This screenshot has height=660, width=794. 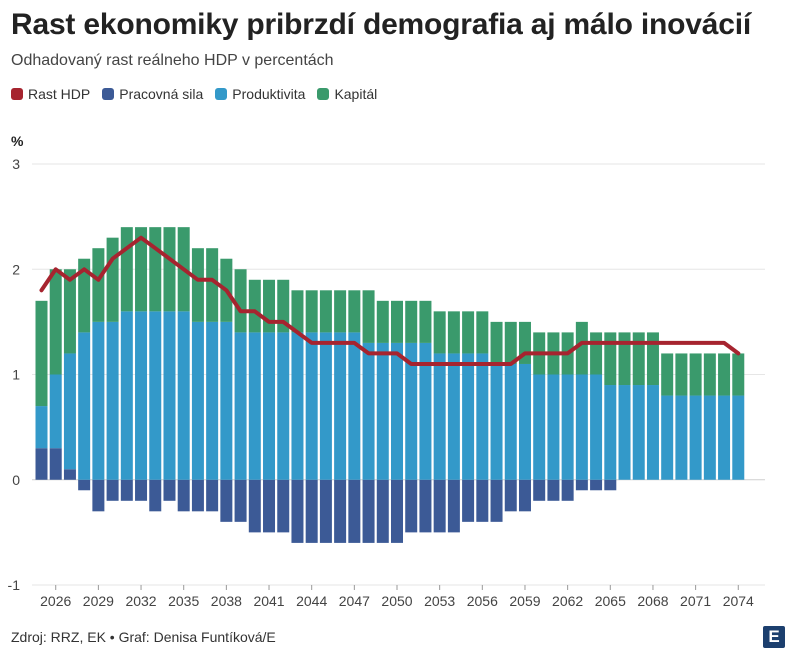 I want to click on legend-item-produktivita: Produktivita, so click(x=260, y=94).